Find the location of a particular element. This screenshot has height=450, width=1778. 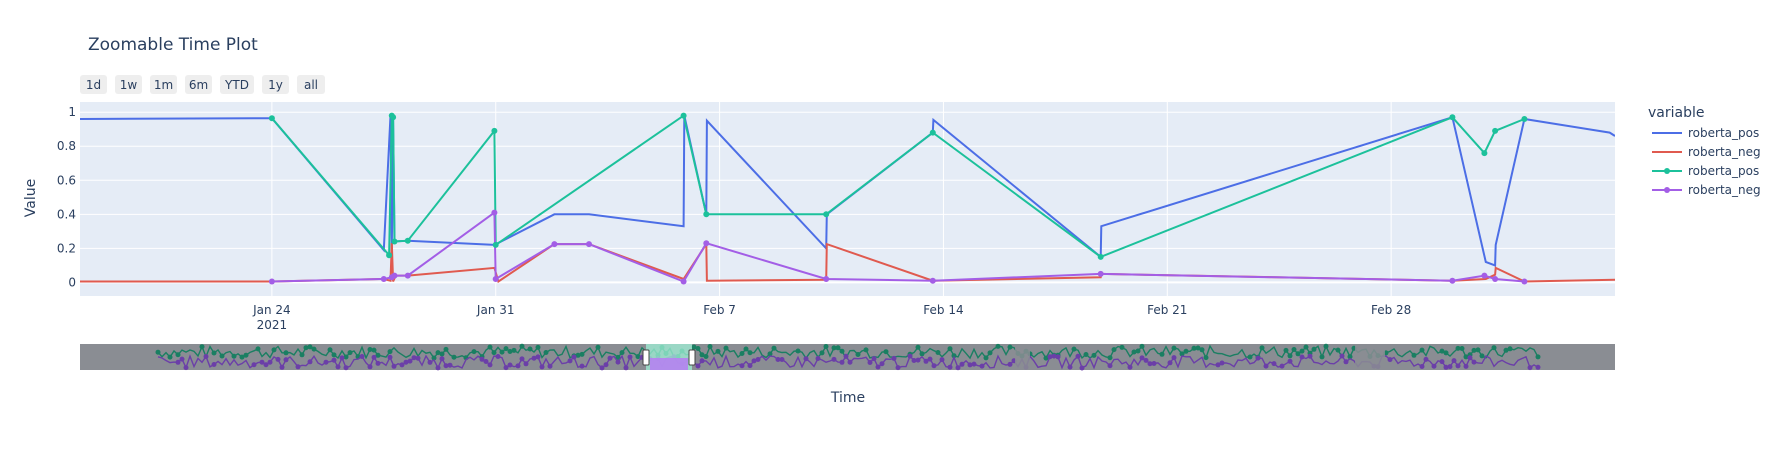

range-button-label: YTD is located at coordinates (236, 85).